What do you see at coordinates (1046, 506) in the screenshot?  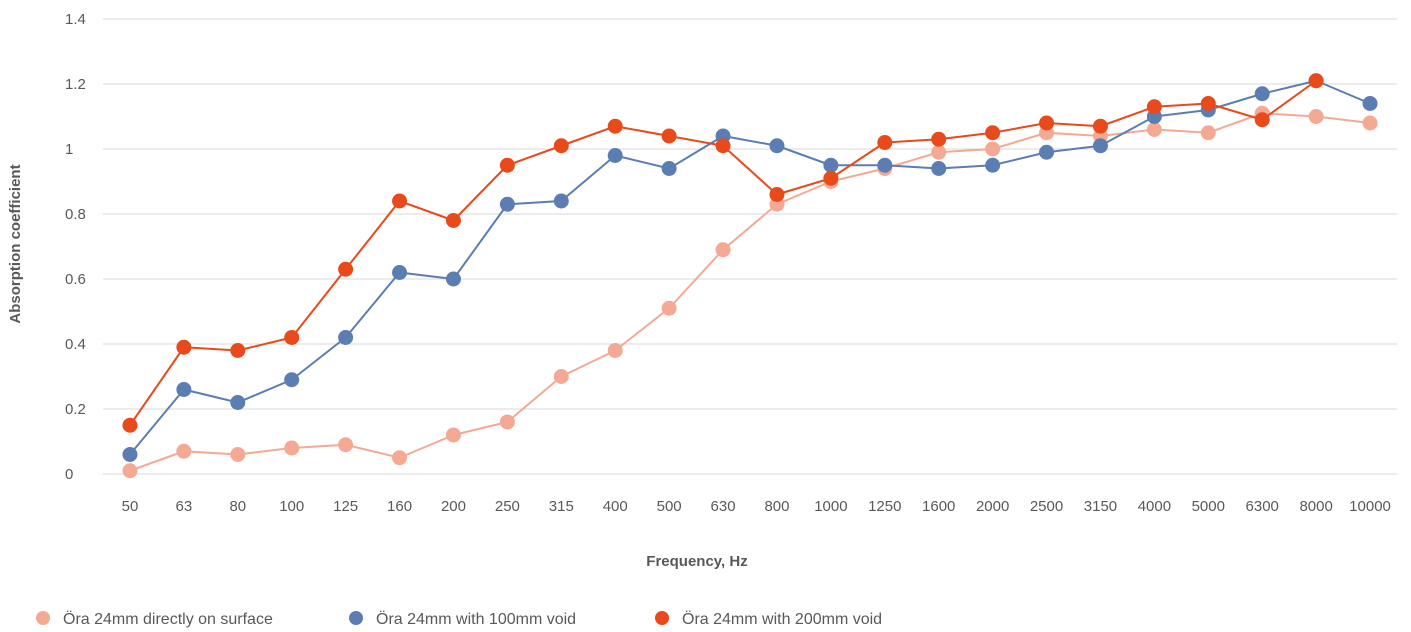 I see `x-tick-label: 2500` at bounding box center [1046, 506].